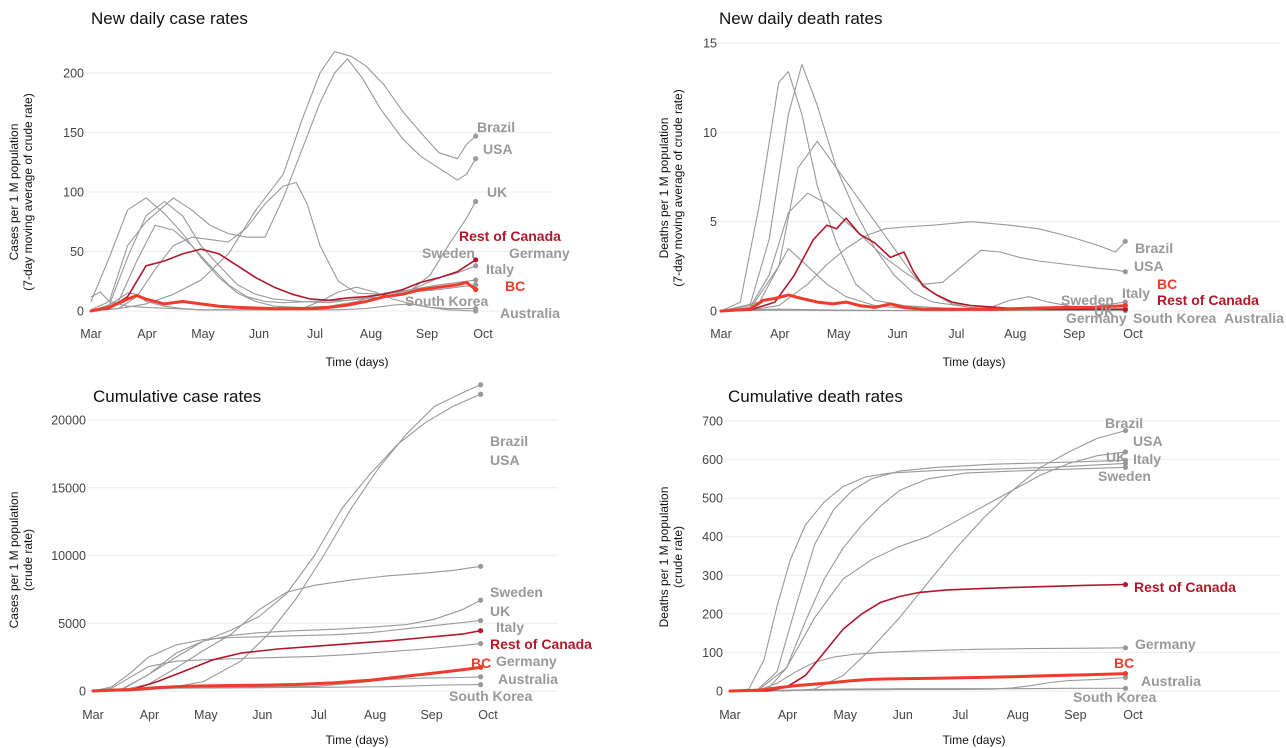  What do you see at coordinates (73, 74) in the screenshot?
I see `y-tick-label: 200` at bounding box center [73, 74].